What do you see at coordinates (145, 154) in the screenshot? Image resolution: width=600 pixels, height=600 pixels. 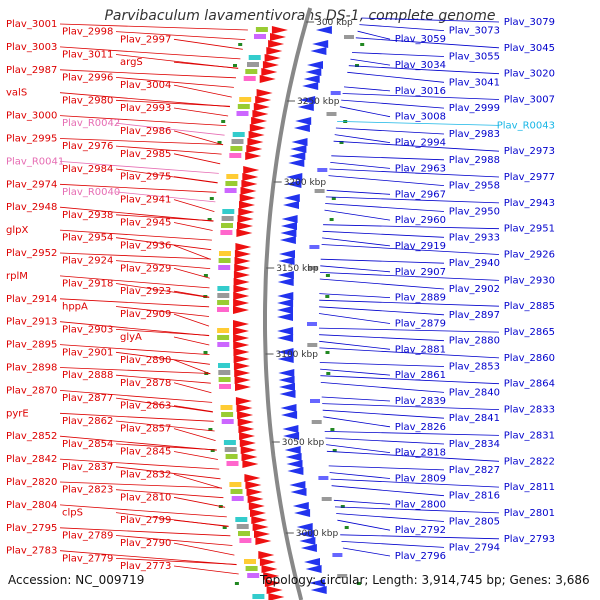 I see `gene-label-left: Plav_2985` at bounding box center [145, 154].